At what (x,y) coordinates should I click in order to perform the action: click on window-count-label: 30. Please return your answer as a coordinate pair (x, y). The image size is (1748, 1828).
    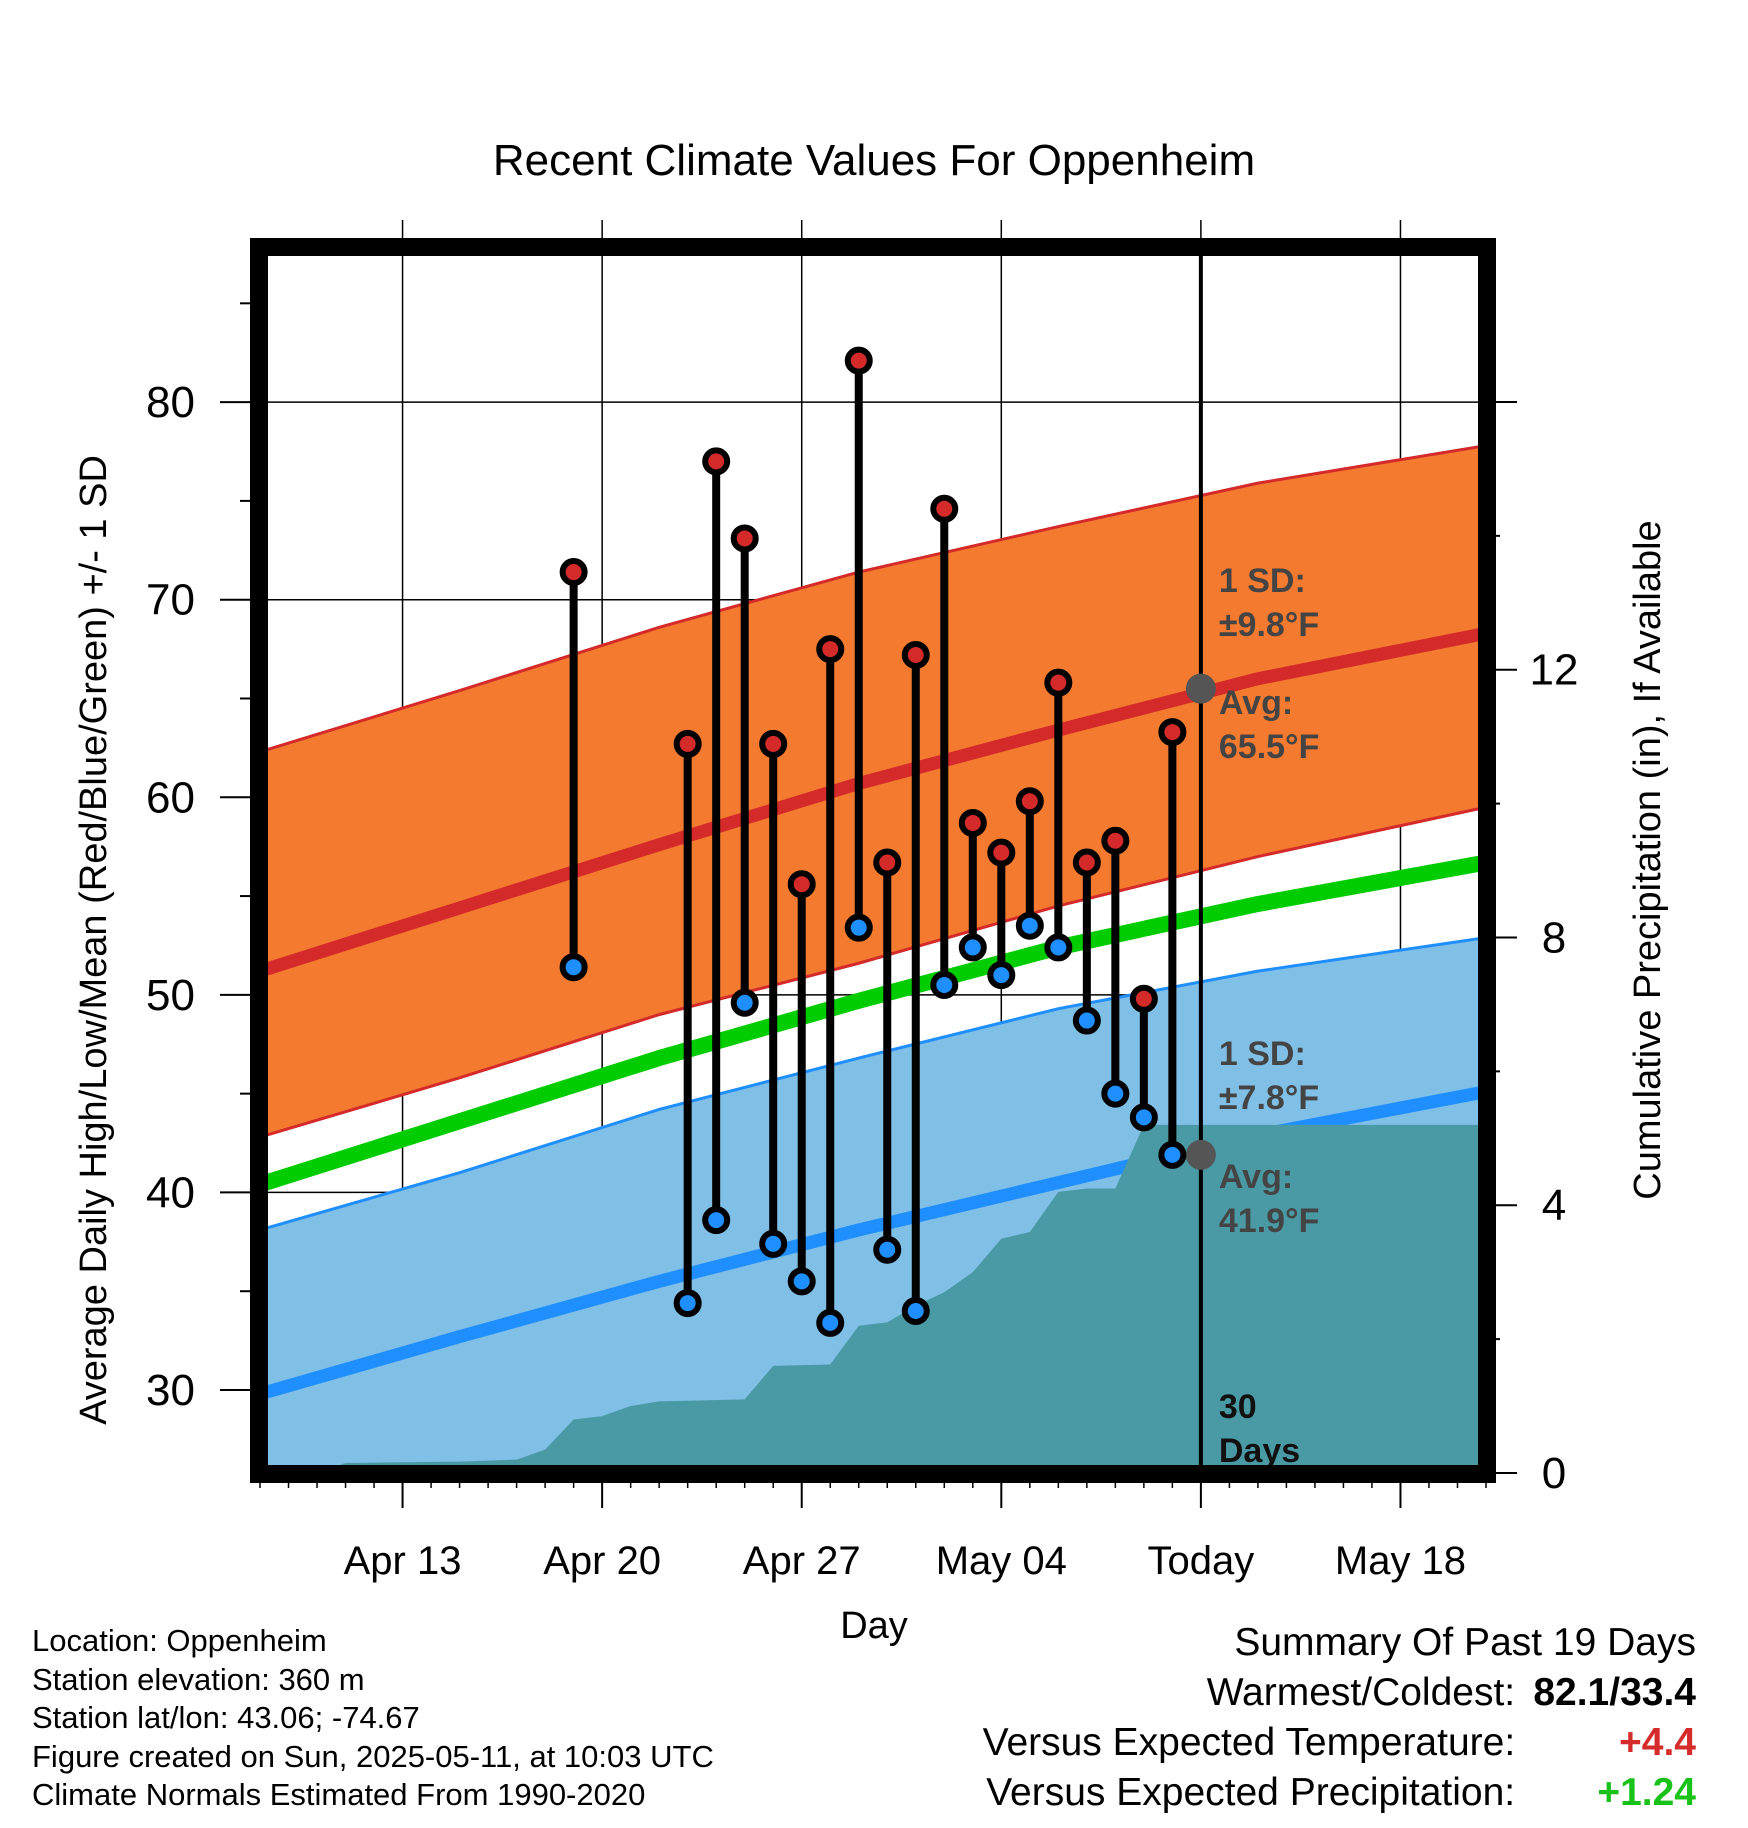
    Looking at the image, I should click on (1238, 1407).